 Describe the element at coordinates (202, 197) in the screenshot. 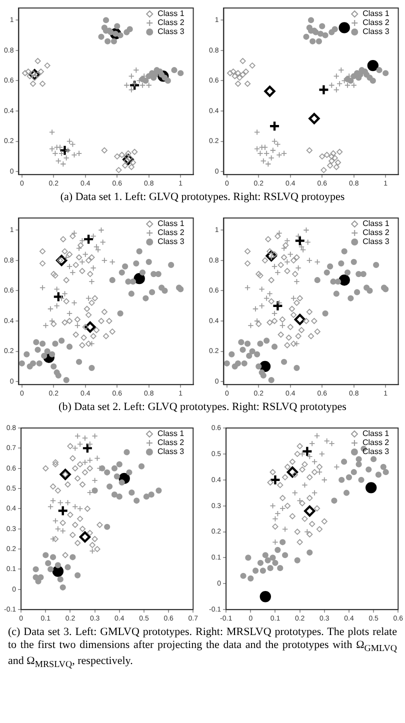

I see `text: (a) Data set 1. Left: GLVQ prototypes. Right: RSLVQ protoypes` at that location.